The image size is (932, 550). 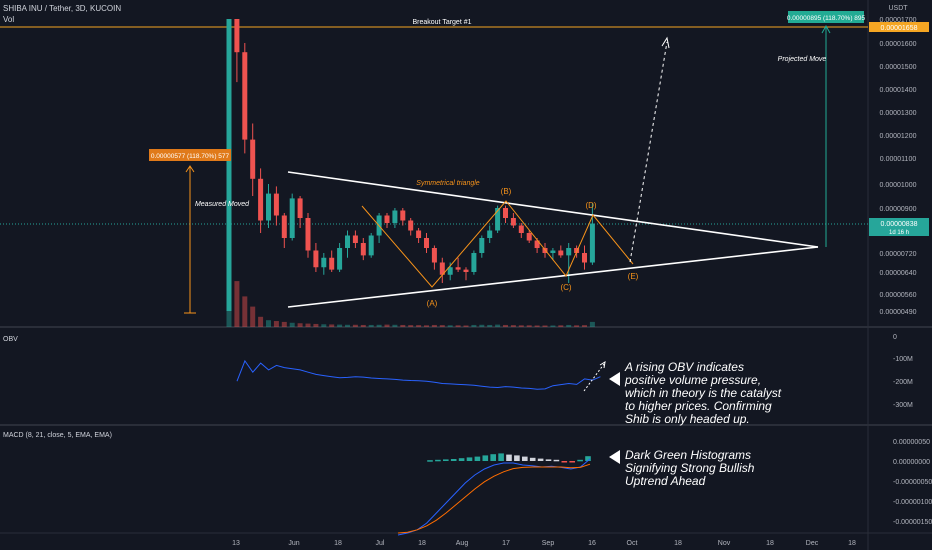 What do you see at coordinates (898, 159) in the screenshot?
I see `price-tick-label: 0.00001100` at bounding box center [898, 159].